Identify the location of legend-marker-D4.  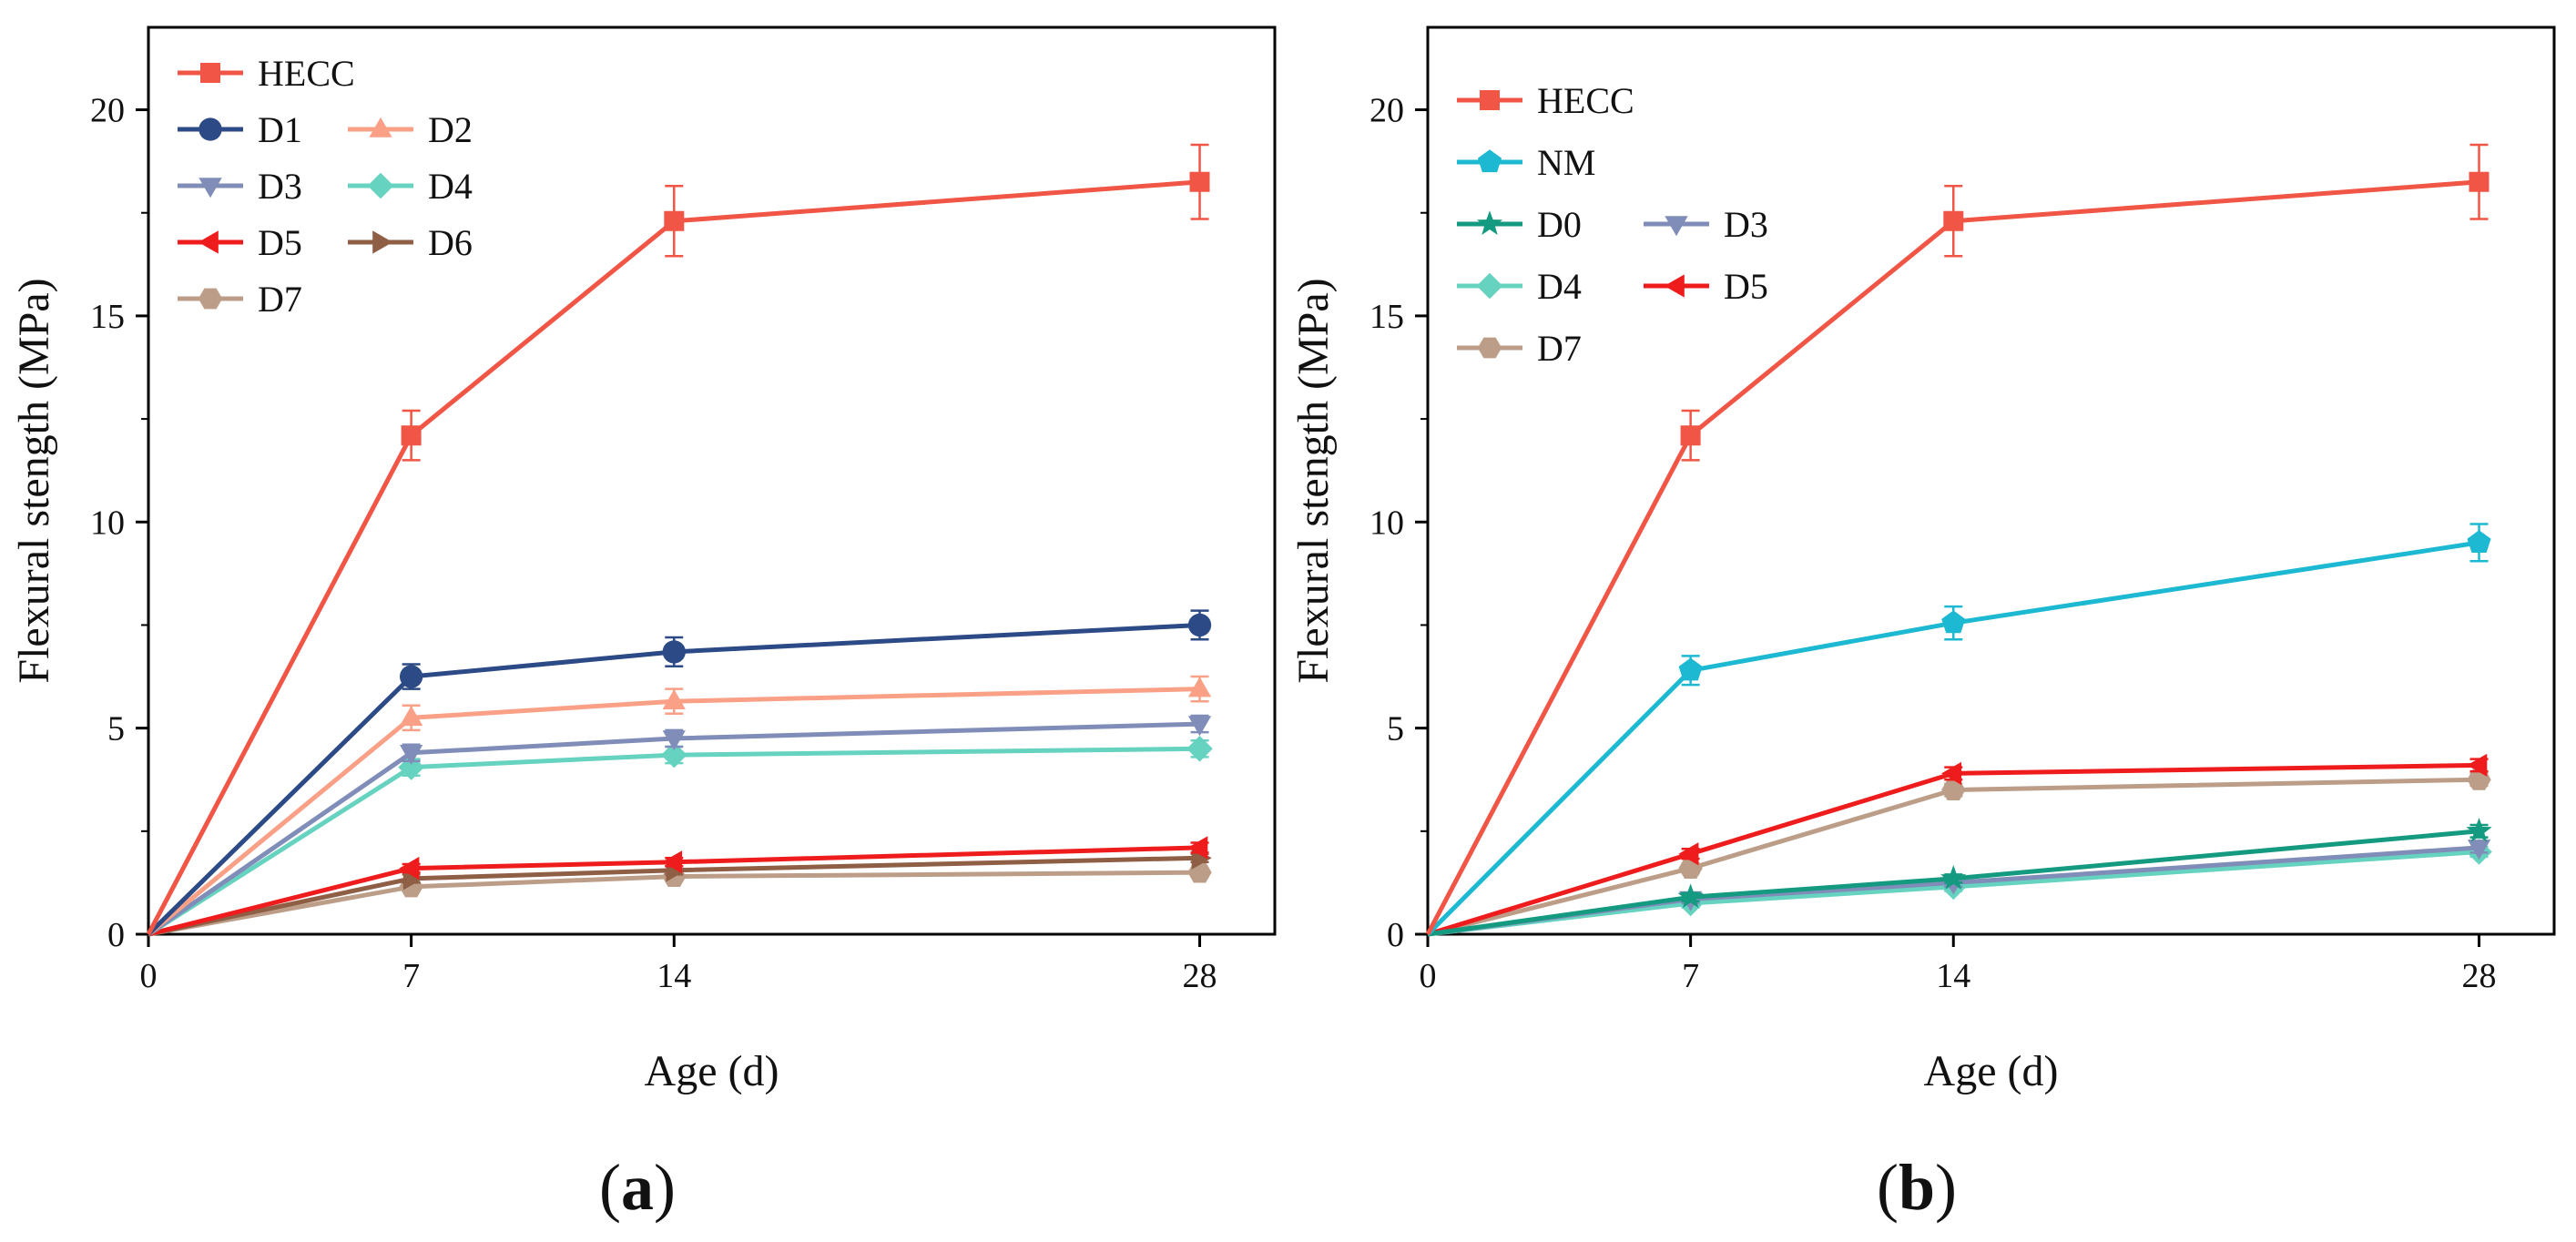
(1489, 286).